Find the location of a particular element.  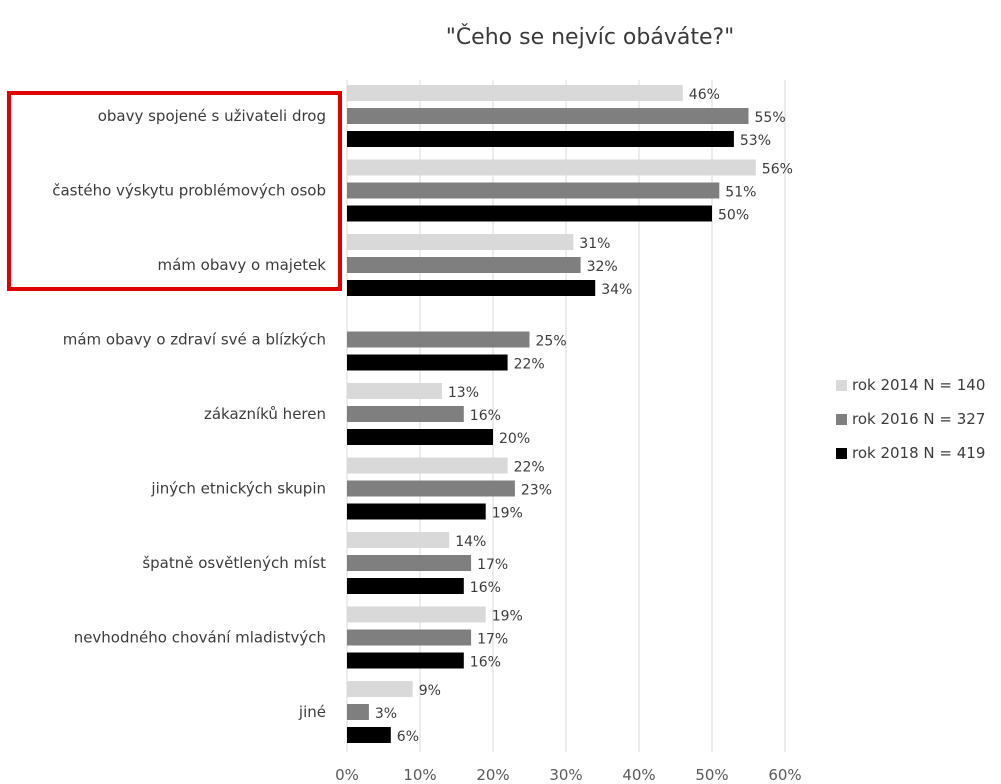

x-tick-label: 10% is located at coordinates (419, 775).